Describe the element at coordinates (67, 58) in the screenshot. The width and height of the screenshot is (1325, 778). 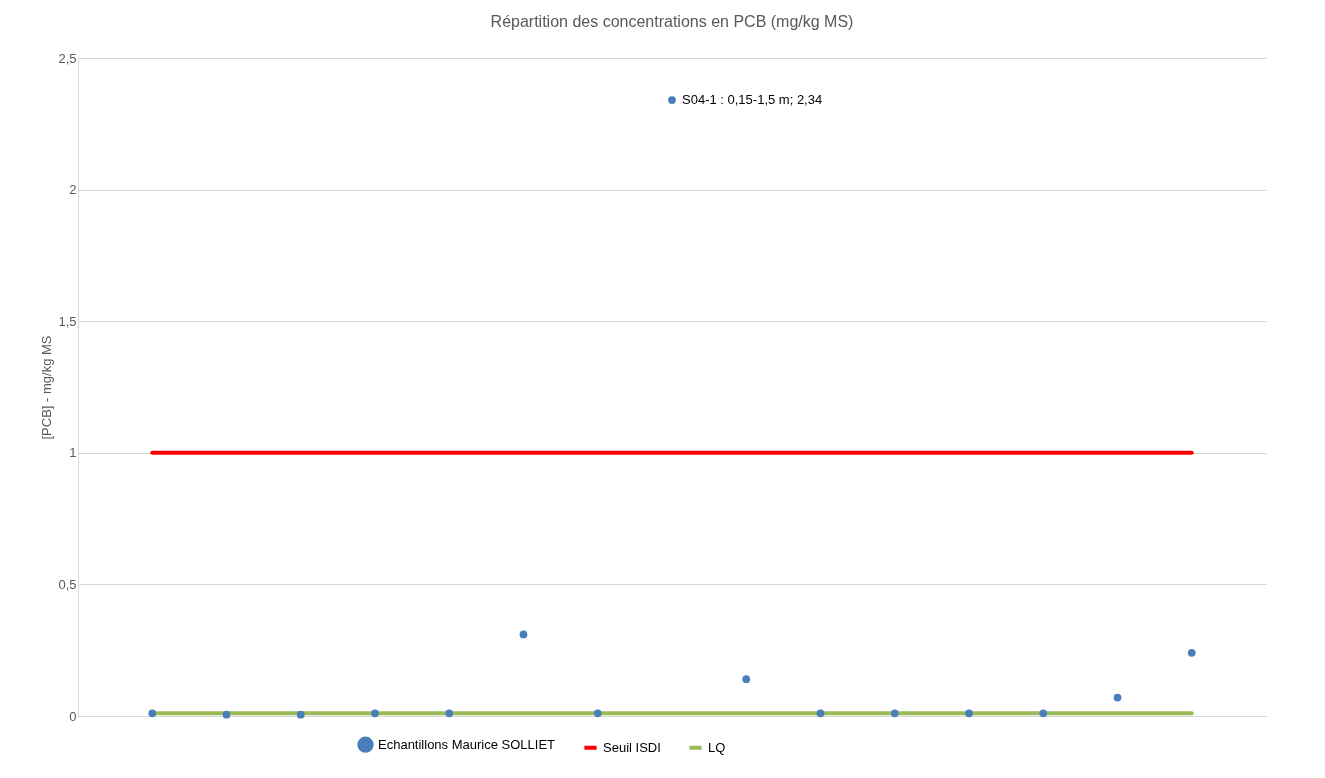
I see `y-tick-label: 2,5` at that location.